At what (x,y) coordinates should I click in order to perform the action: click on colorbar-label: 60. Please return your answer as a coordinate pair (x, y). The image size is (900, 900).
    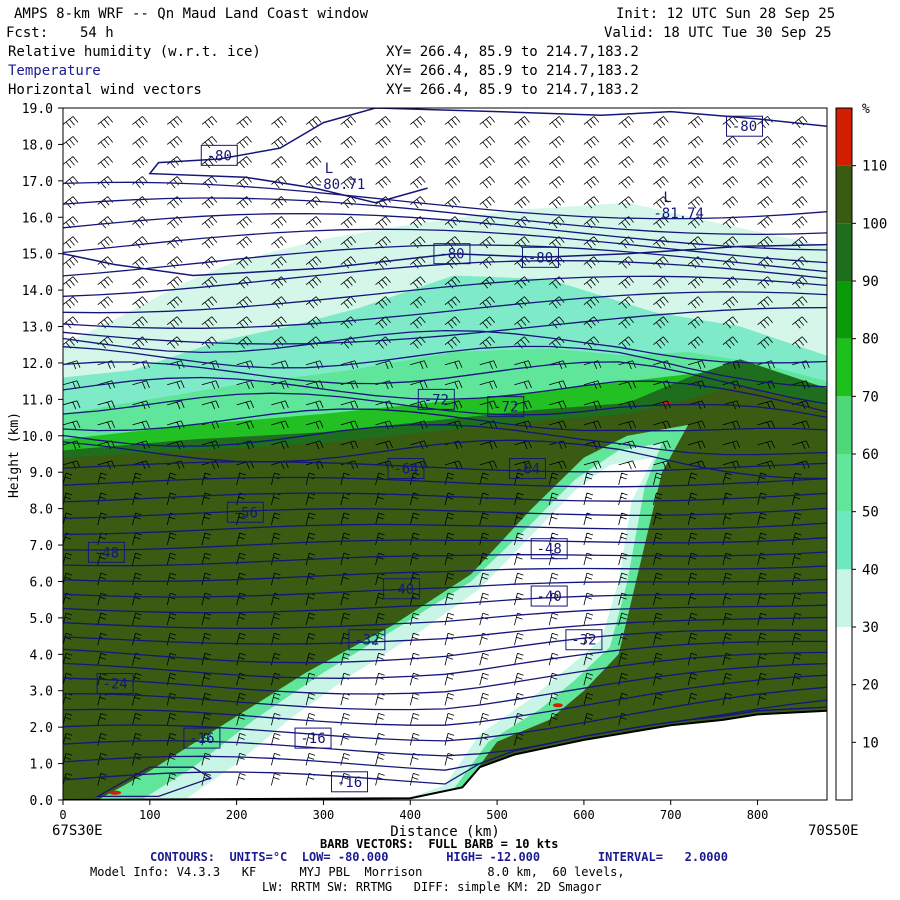
    Looking at the image, I should click on (870, 455).